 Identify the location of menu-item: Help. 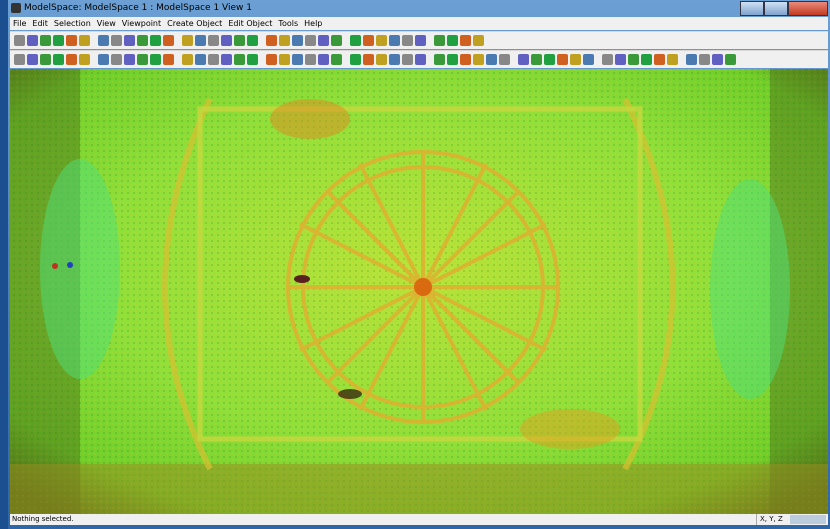
(313, 23).